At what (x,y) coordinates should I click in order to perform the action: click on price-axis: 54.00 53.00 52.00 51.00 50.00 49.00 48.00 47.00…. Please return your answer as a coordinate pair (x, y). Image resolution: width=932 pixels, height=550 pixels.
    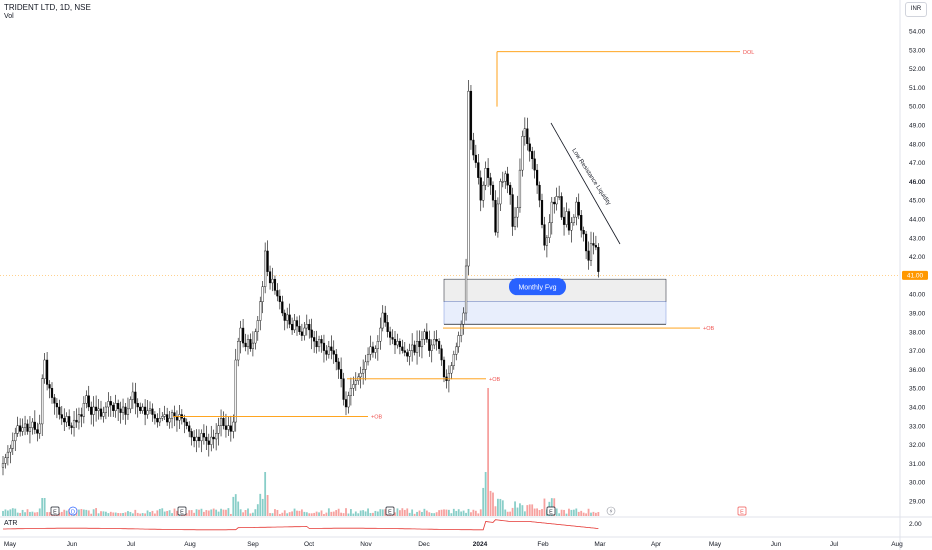
    Looking at the image, I should click on (917, 267).